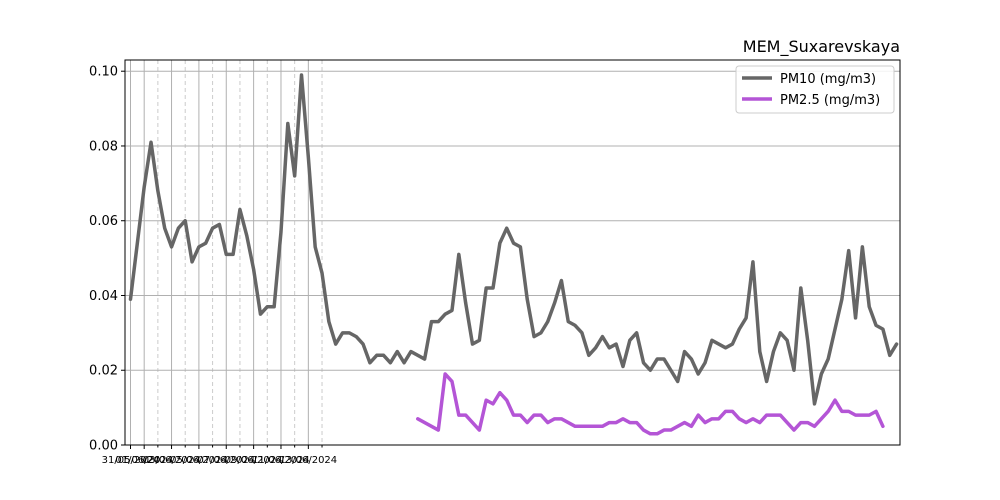 The height and width of the screenshot is (500, 1000). What do you see at coordinates (103, 146) in the screenshot?
I see `y-tick-label: 0.08` at bounding box center [103, 146].